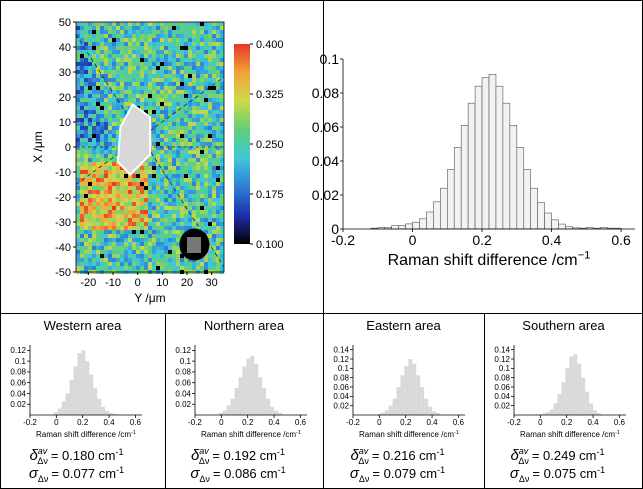 The height and width of the screenshot is (489, 643). Describe the element at coordinates (325, 161) in the screenshot. I see `y-tick-label: 0.04` at that location.